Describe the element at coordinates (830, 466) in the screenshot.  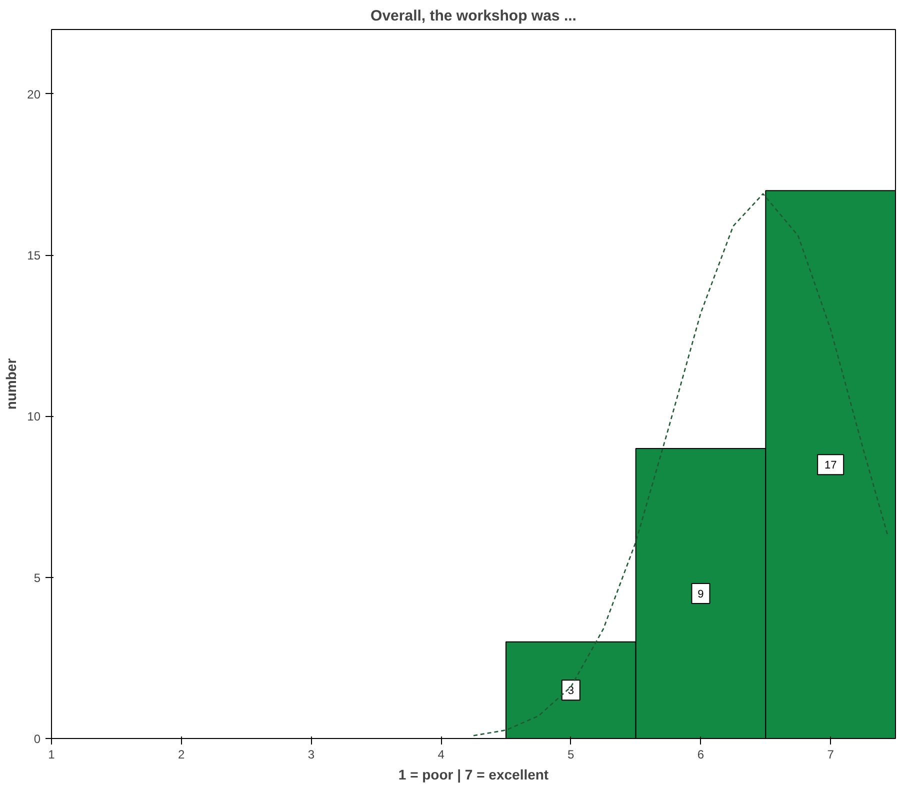
I see `data-label: 17` at that location.